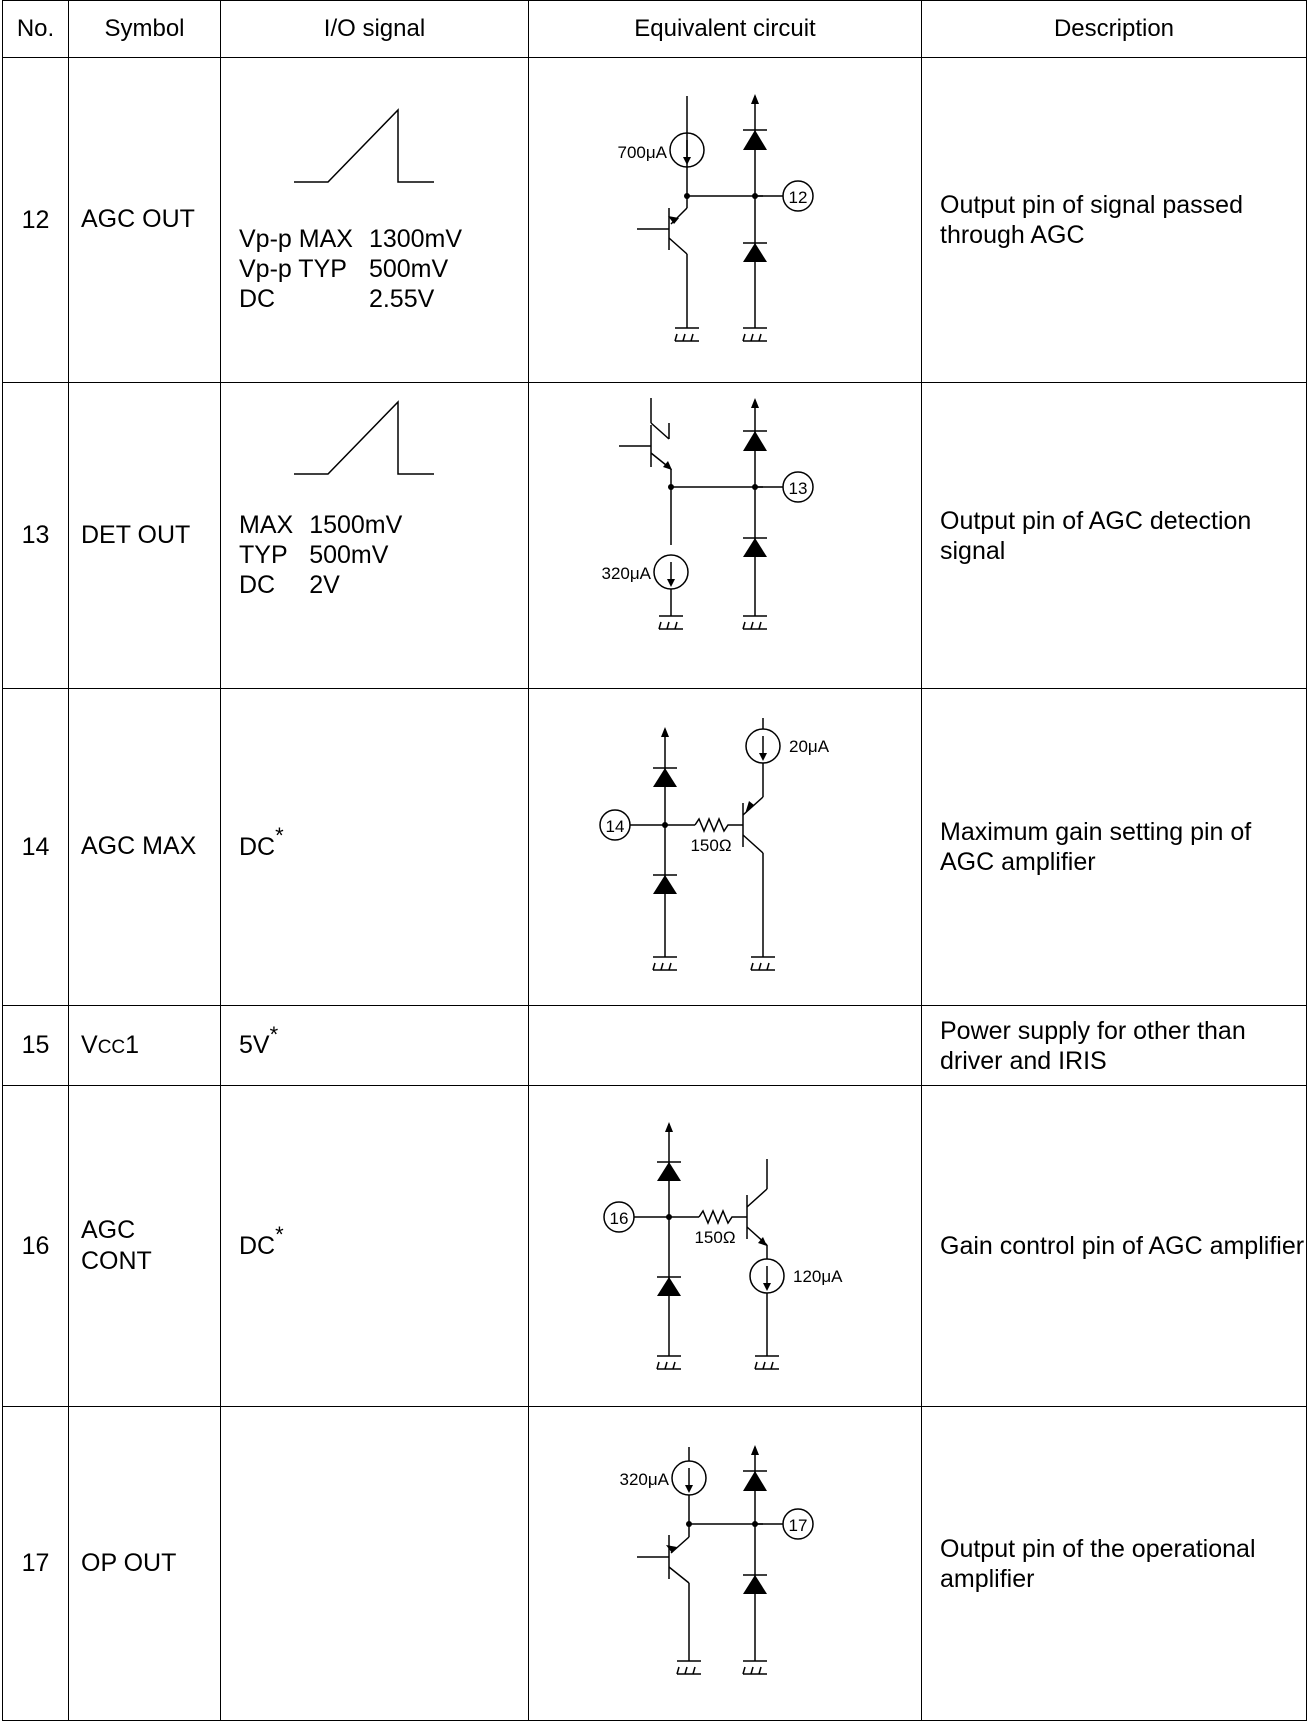  Describe the element at coordinates (144, 847) in the screenshot. I see `pin-symbol: AGC MAX` at that location.